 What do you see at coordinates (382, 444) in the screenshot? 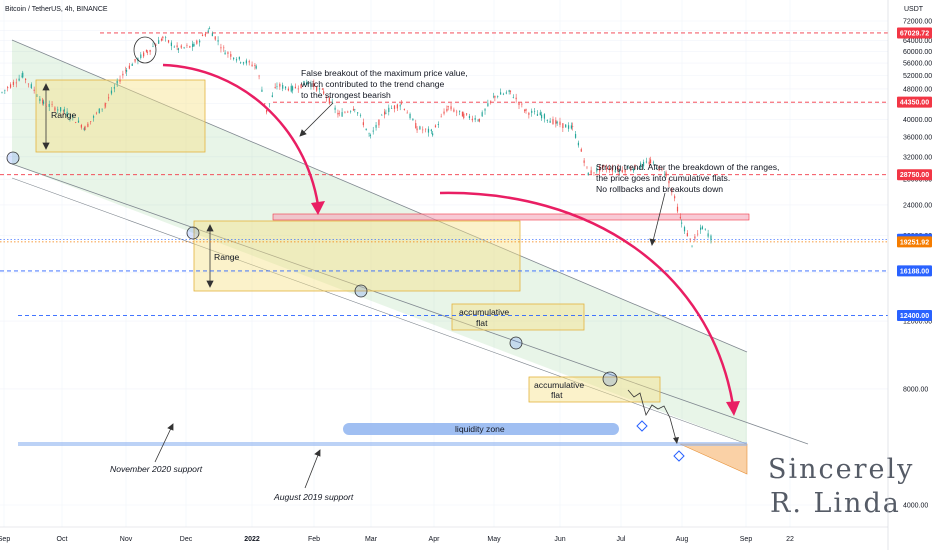
I see `support-12400-band` at bounding box center [382, 444].